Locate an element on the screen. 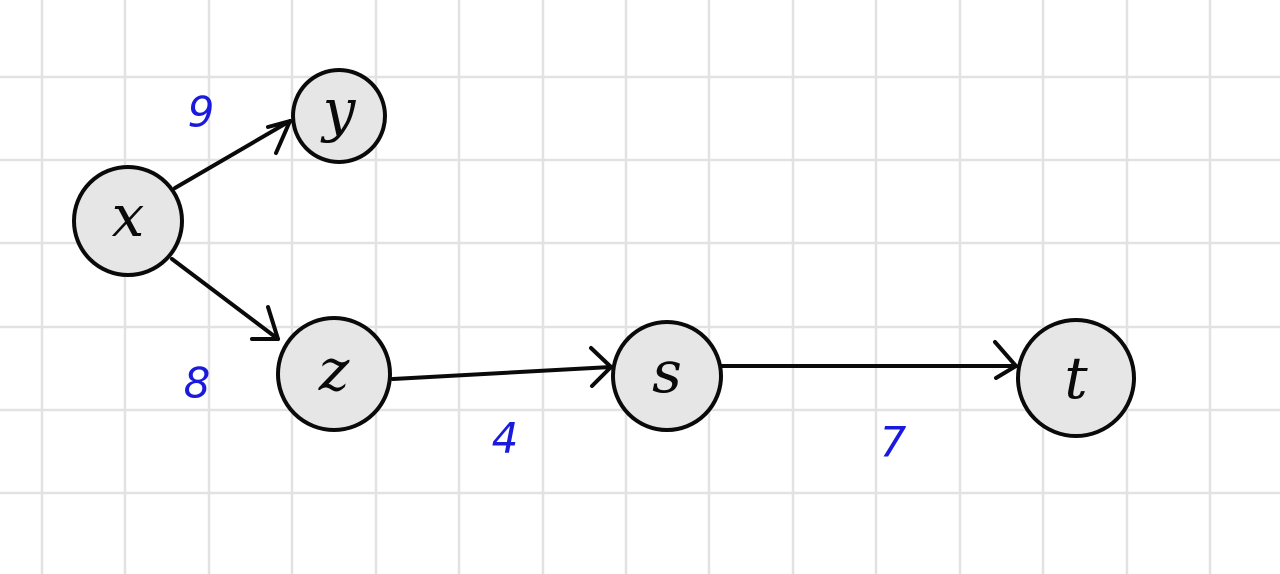 Image resolution: width=1280 pixels, height=574 pixels. edge-z-s is located at coordinates (502, 367).